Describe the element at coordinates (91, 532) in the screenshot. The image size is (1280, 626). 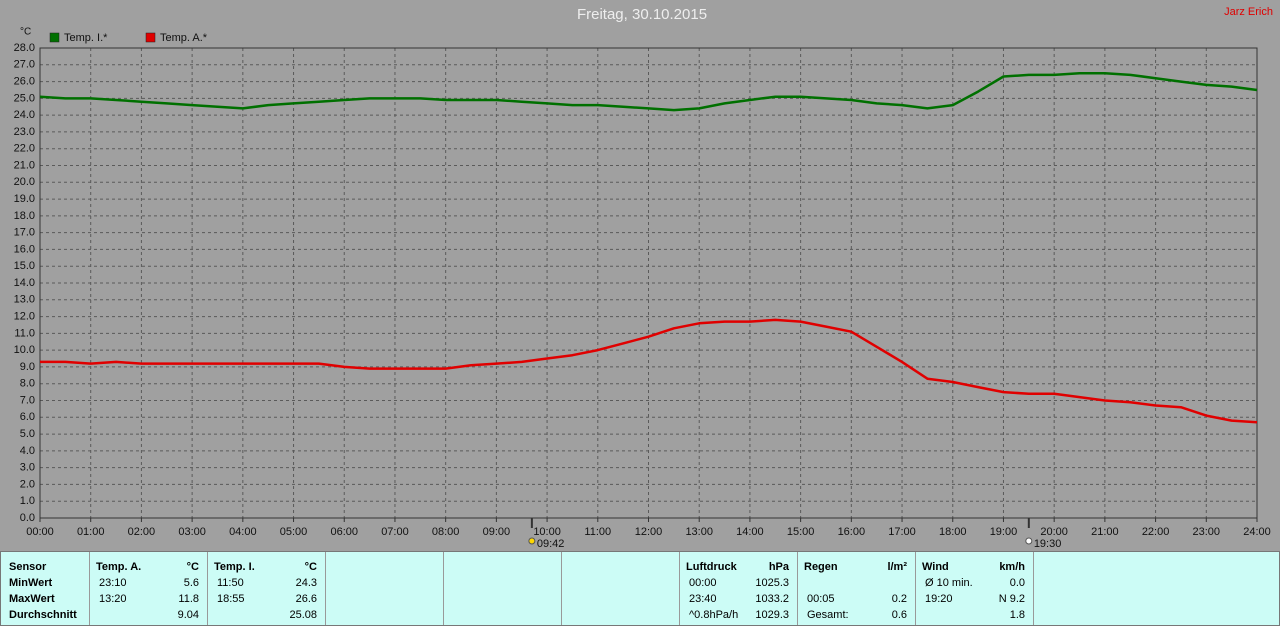
I see `x-tick-label: 01:00` at that location.